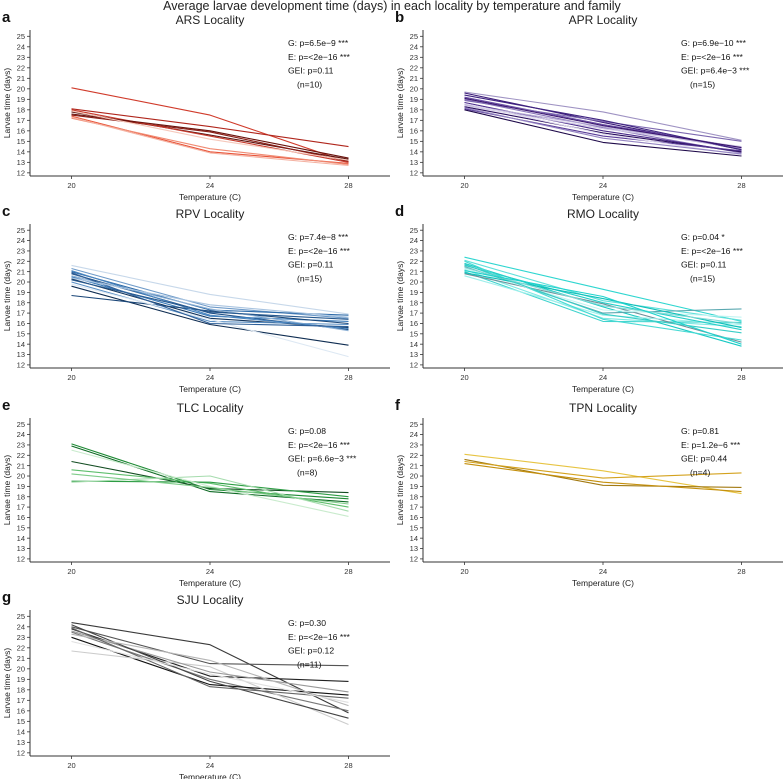 The width and height of the screenshot is (784, 784). I want to click on stats-line: GEI: p=6.6e−3 ***, so click(322, 459).